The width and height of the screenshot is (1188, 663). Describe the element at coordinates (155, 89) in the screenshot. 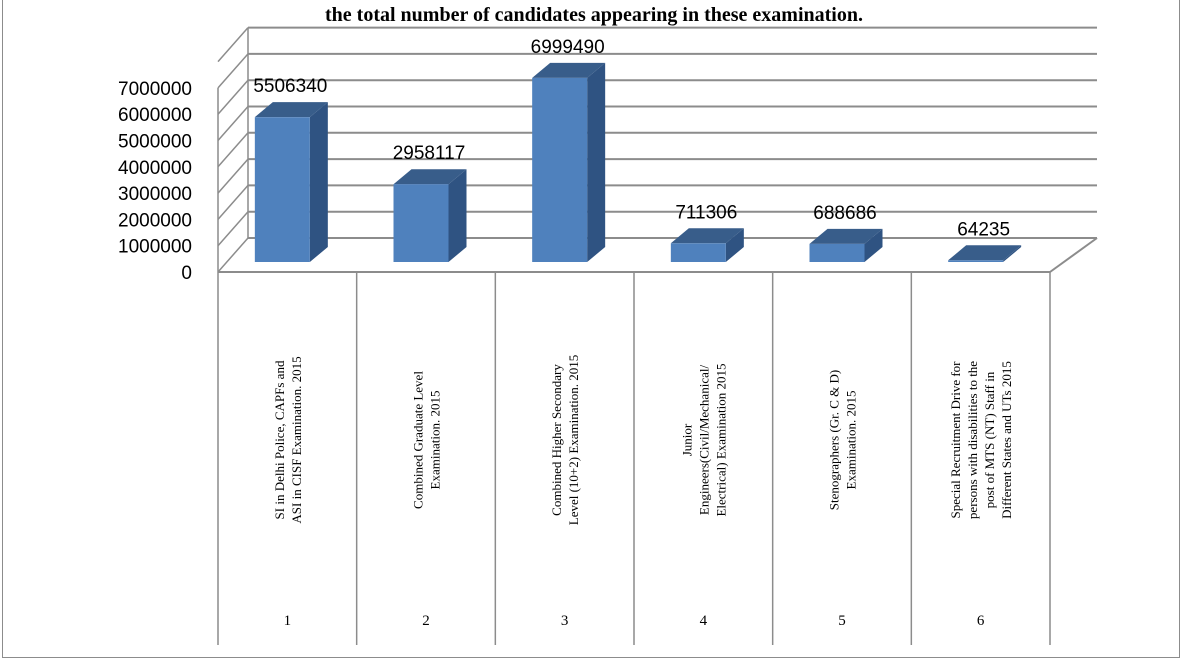

I see `y-tick-label: 7000000` at that location.